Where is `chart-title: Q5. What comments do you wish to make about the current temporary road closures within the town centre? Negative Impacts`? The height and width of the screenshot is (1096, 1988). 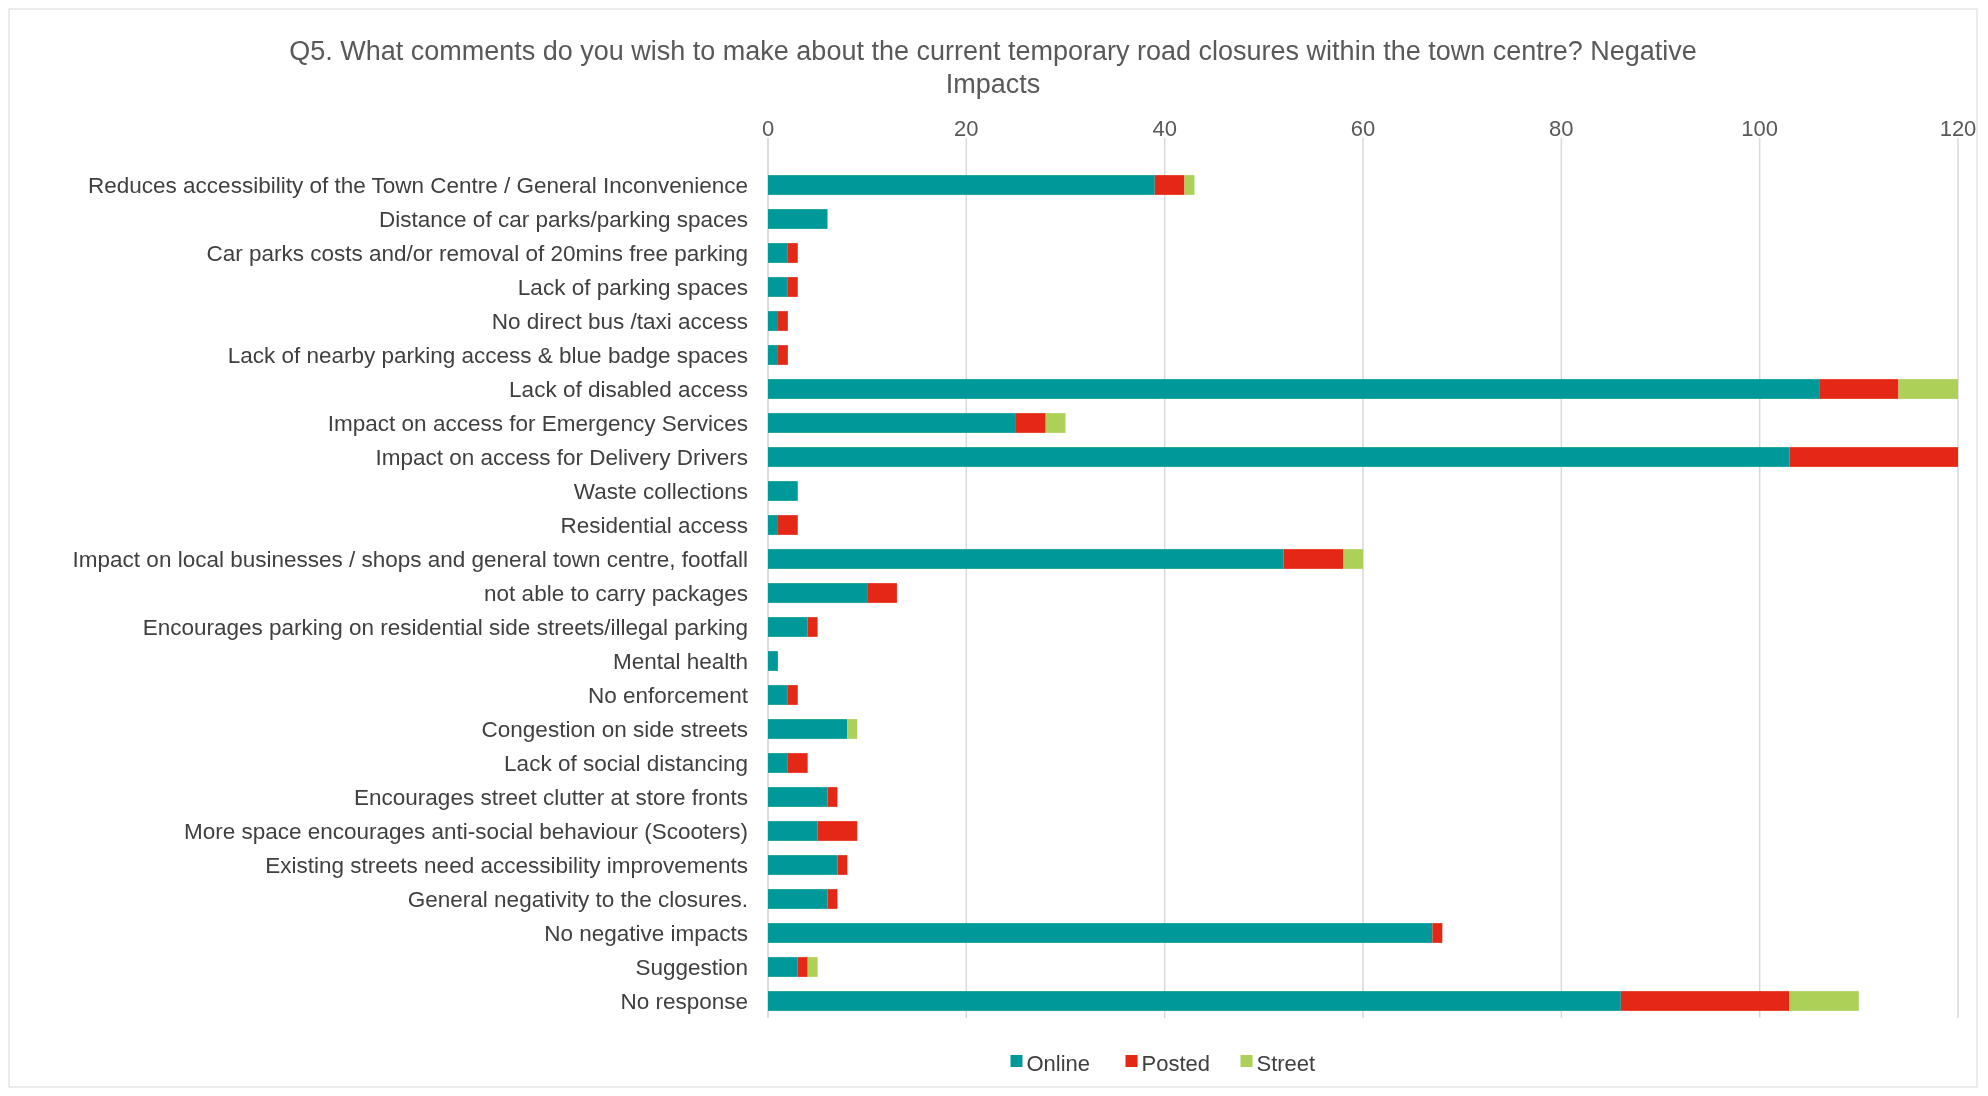
chart-title: Q5. What comments do you wish to make about the current temporary road closures within the town centre? Negative Impacts is located at coordinates (993, 67).